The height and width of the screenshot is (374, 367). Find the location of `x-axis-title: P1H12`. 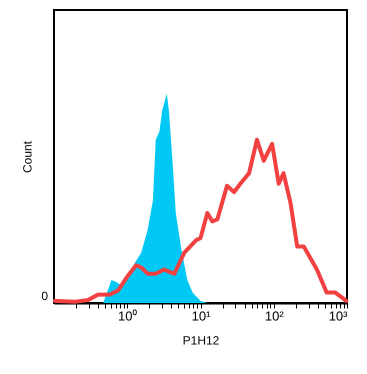

x-axis-title: P1H12 is located at coordinates (201, 341).